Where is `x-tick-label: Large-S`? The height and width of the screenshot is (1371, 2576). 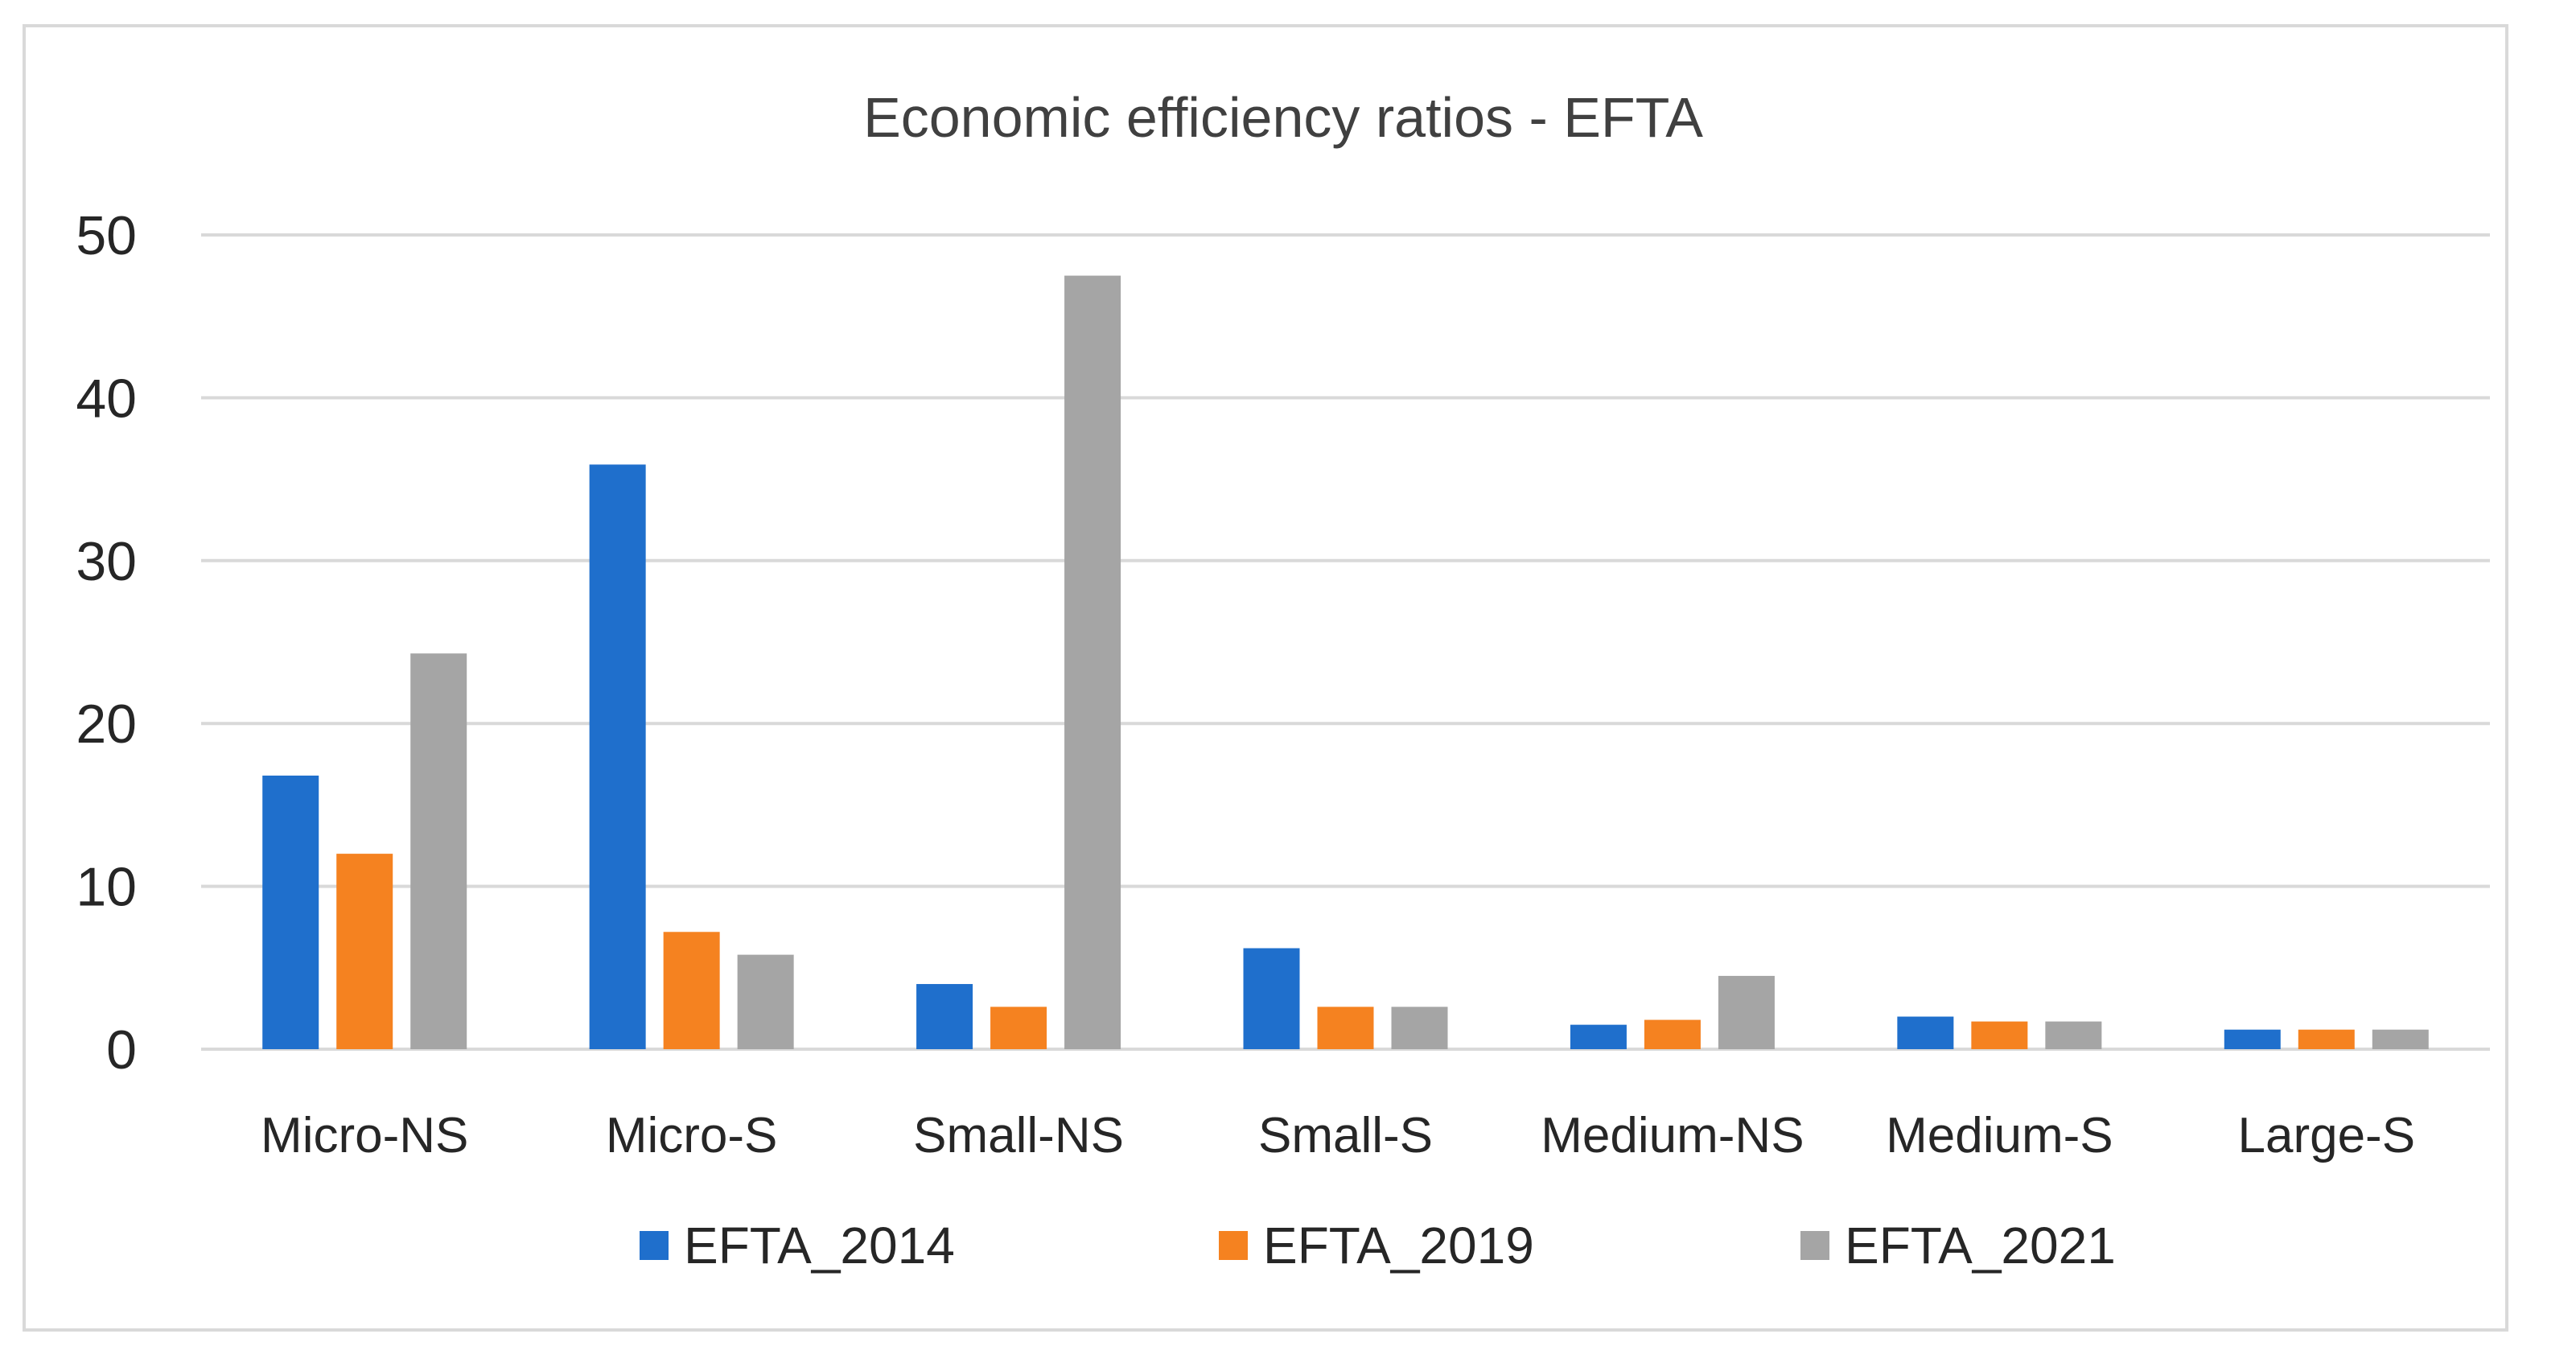
x-tick-label: Large-S is located at coordinates (2326, 1136).